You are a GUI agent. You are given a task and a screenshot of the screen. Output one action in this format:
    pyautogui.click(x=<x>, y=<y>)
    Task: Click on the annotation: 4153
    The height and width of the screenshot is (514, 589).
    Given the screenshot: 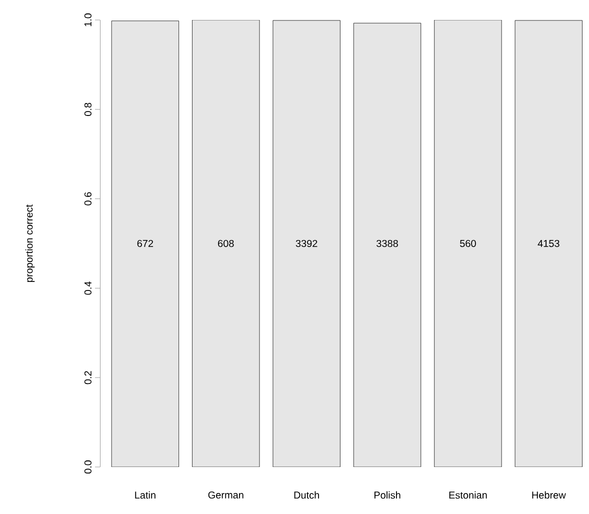 What is the action you would take?
    pyautogui.click(x=549, y=244)
    